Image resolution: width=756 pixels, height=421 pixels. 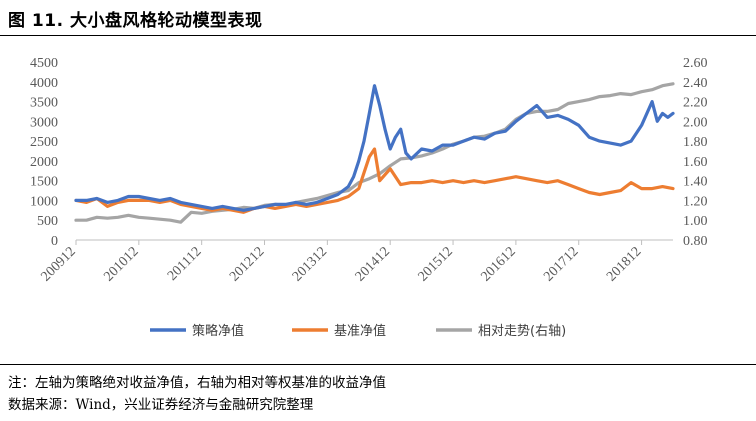 What do you see at coordinates (695, 142) in the screenshot?
I see `y-right-tick-label: 1.80` at bounding box center [695, 142].